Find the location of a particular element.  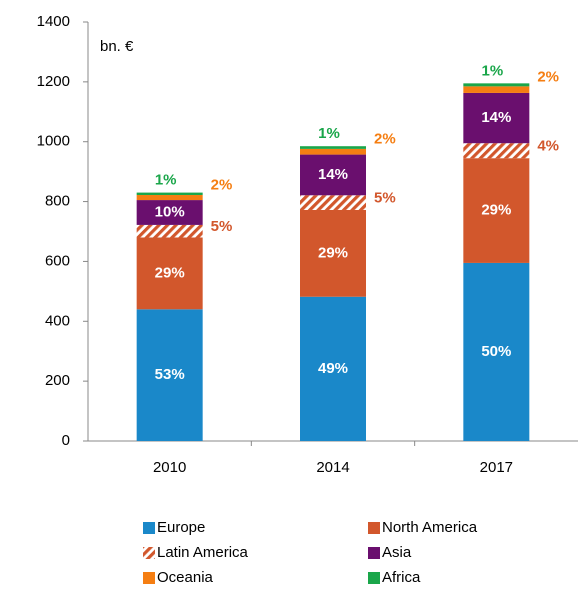

legend-label: Europe is located at coordinates (181, 527).